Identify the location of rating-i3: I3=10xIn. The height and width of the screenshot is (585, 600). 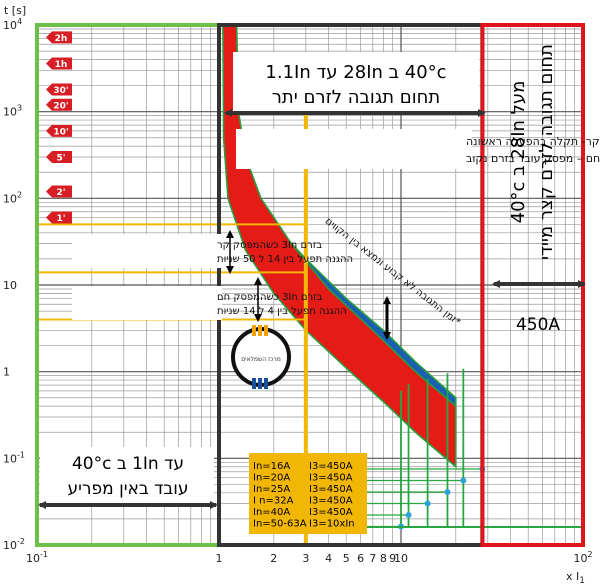
(332, 524).